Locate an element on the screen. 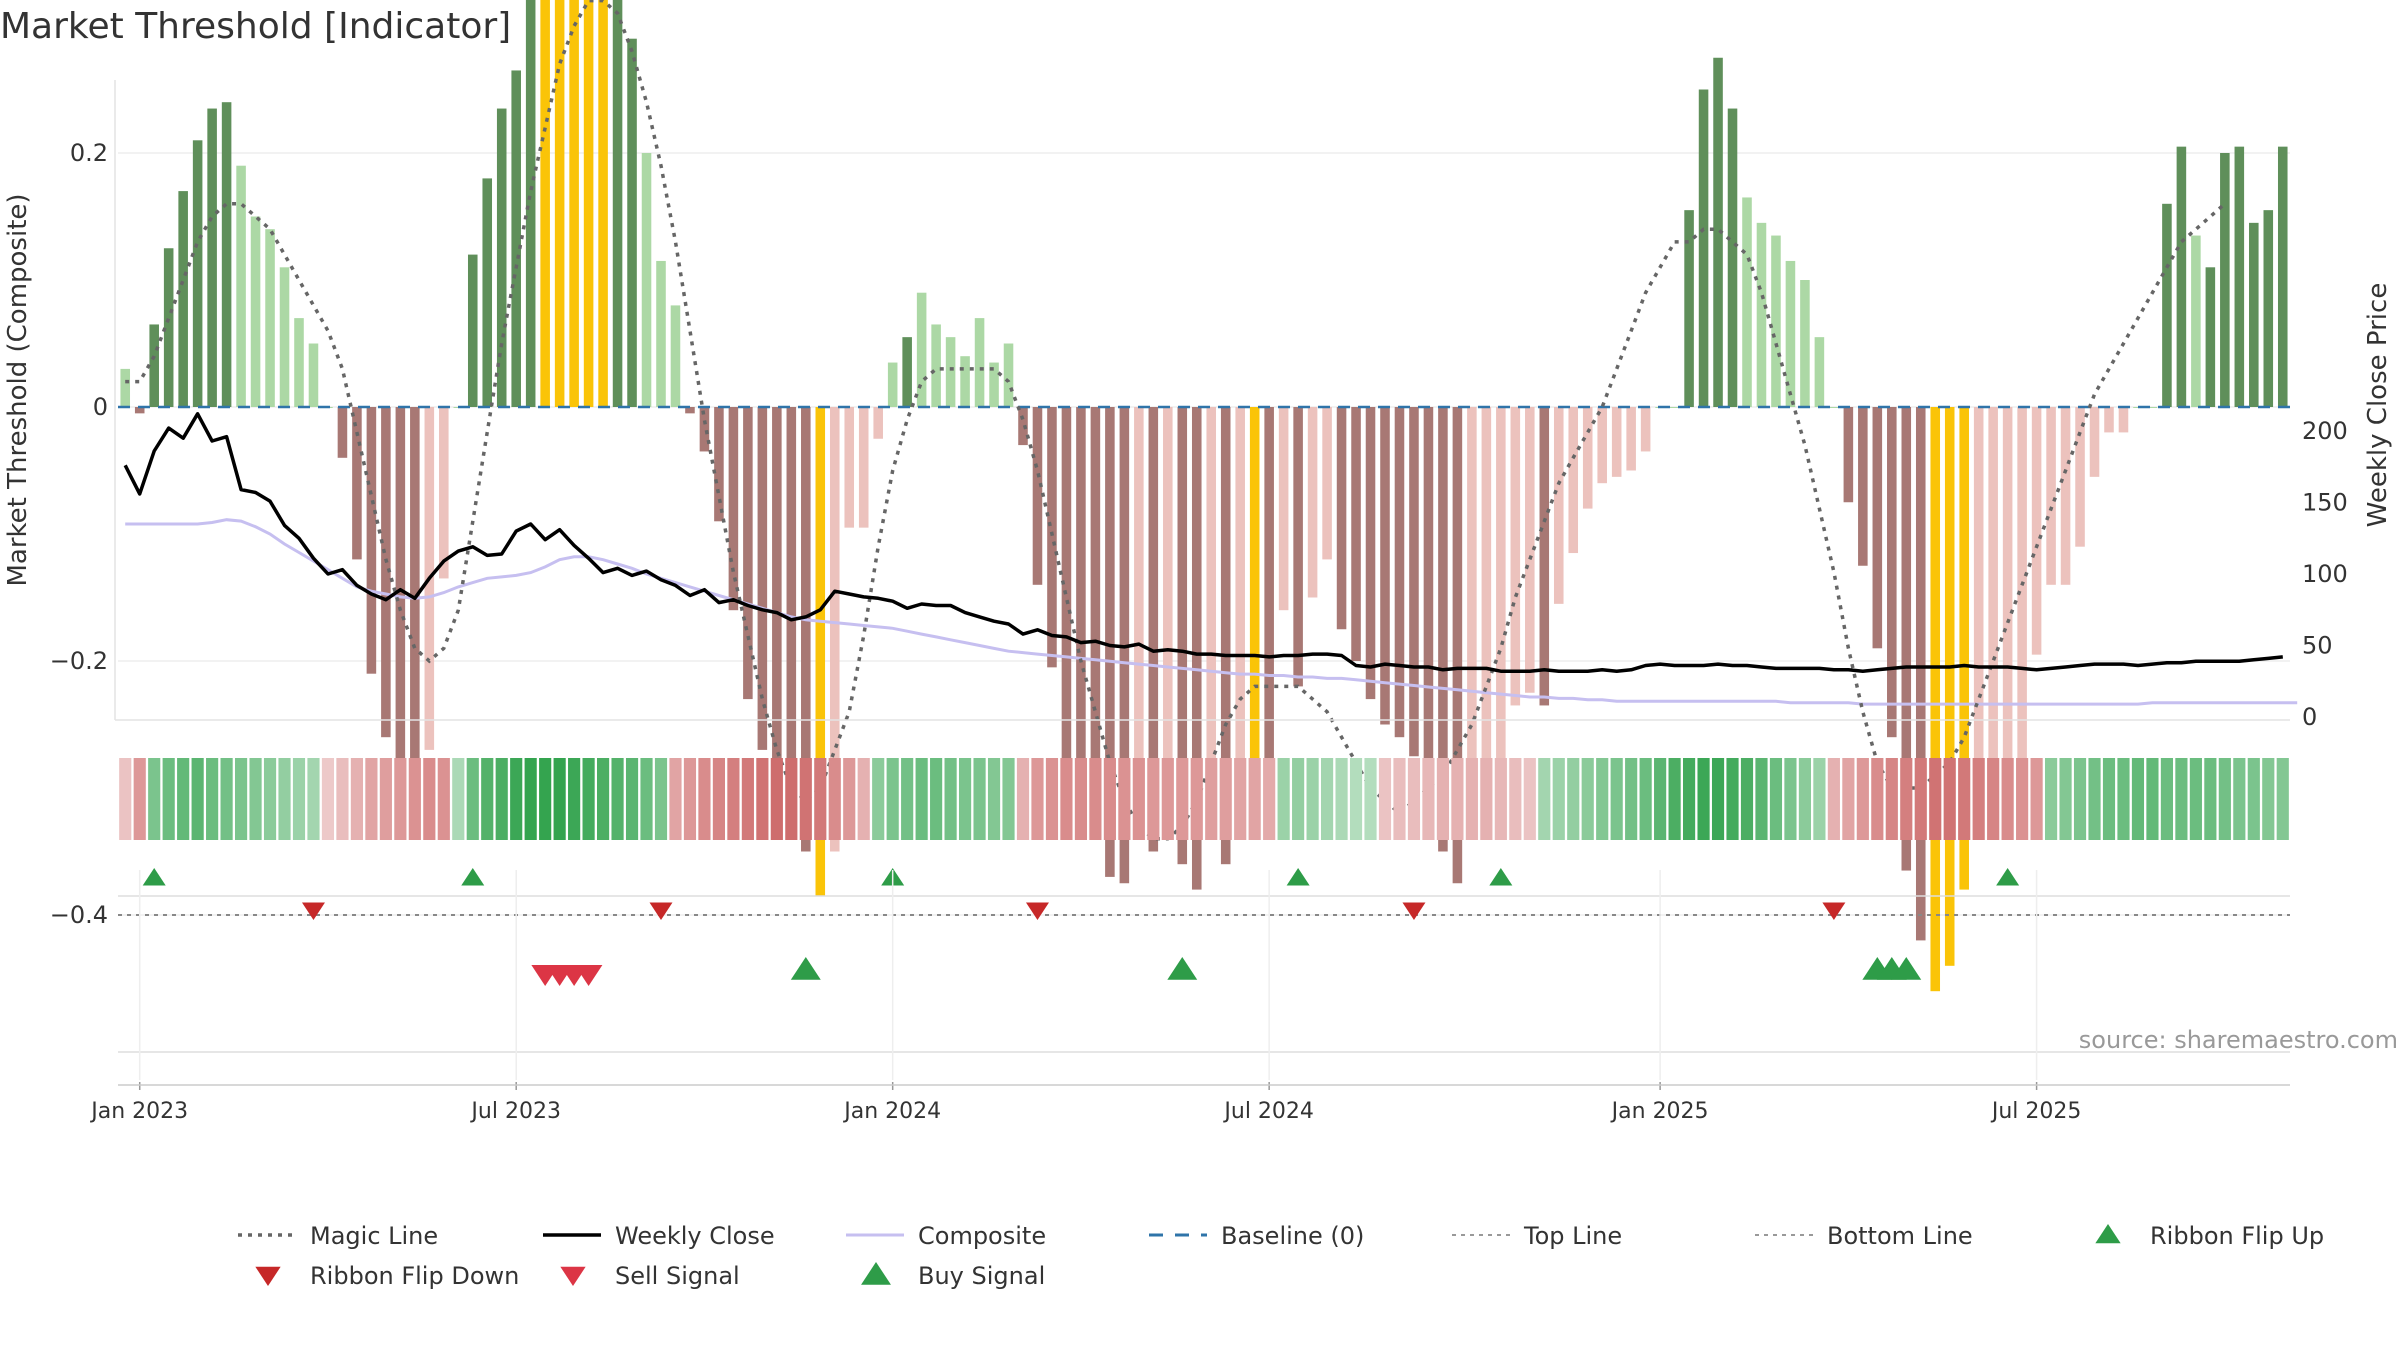  legend-label-2: Composite is located at coordinates (982, 1236).